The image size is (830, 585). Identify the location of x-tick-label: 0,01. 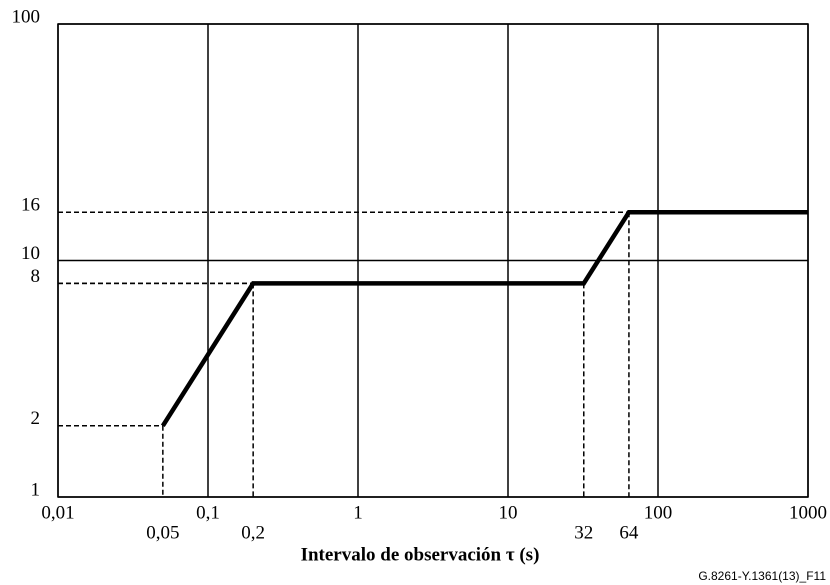
(57, 512).